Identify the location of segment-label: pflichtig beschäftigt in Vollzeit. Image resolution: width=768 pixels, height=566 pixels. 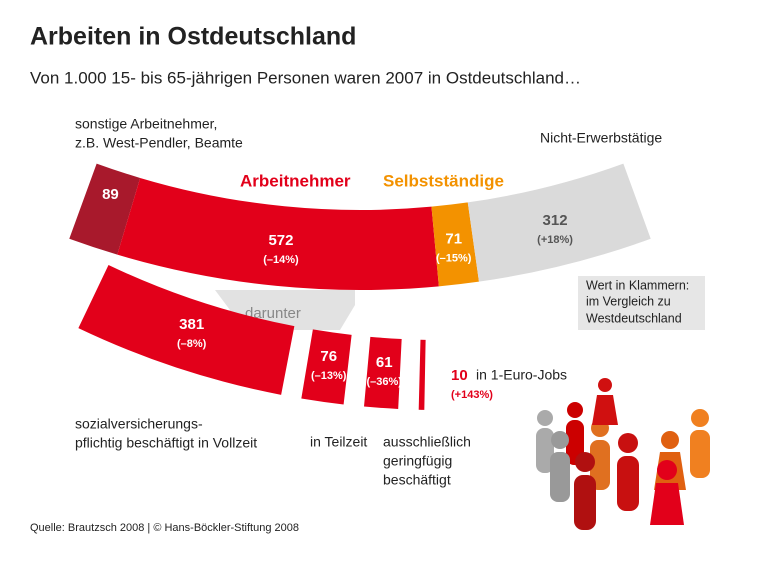
(166, 443).